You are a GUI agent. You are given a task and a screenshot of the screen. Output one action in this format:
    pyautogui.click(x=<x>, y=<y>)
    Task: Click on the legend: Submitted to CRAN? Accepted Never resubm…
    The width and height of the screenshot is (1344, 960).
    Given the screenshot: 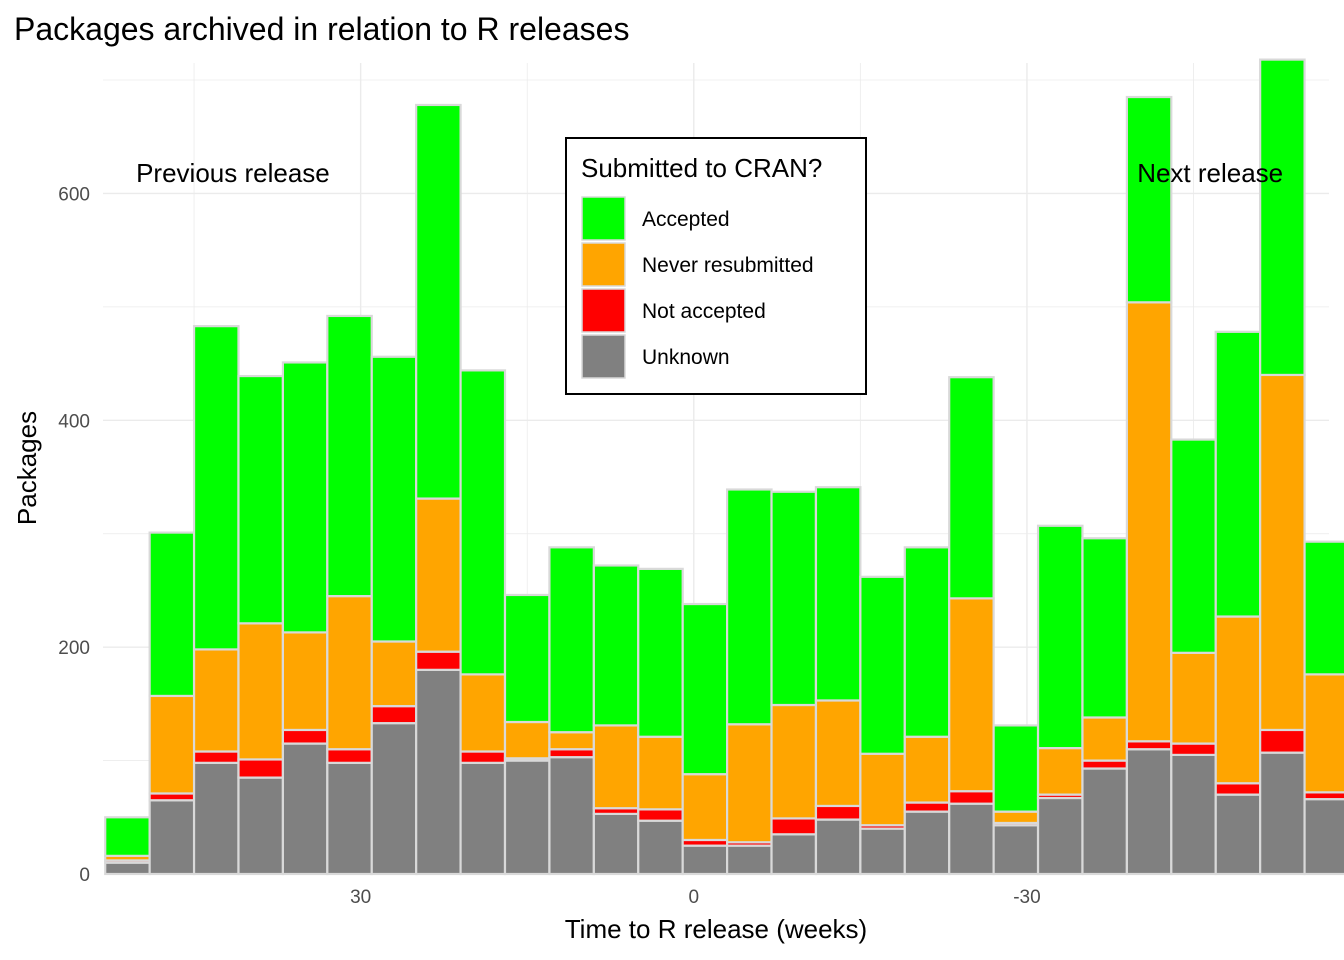 What is the action you would take?
    pyautogui.click(x=716, y=266)
    